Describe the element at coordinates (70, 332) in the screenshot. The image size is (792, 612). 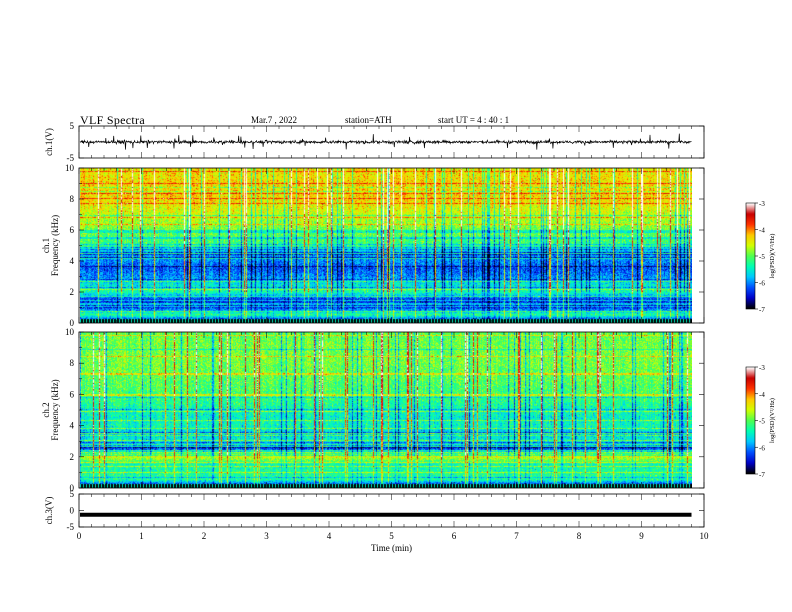
I see `ch2-spectrogram-ytick-label: 10` at that location.